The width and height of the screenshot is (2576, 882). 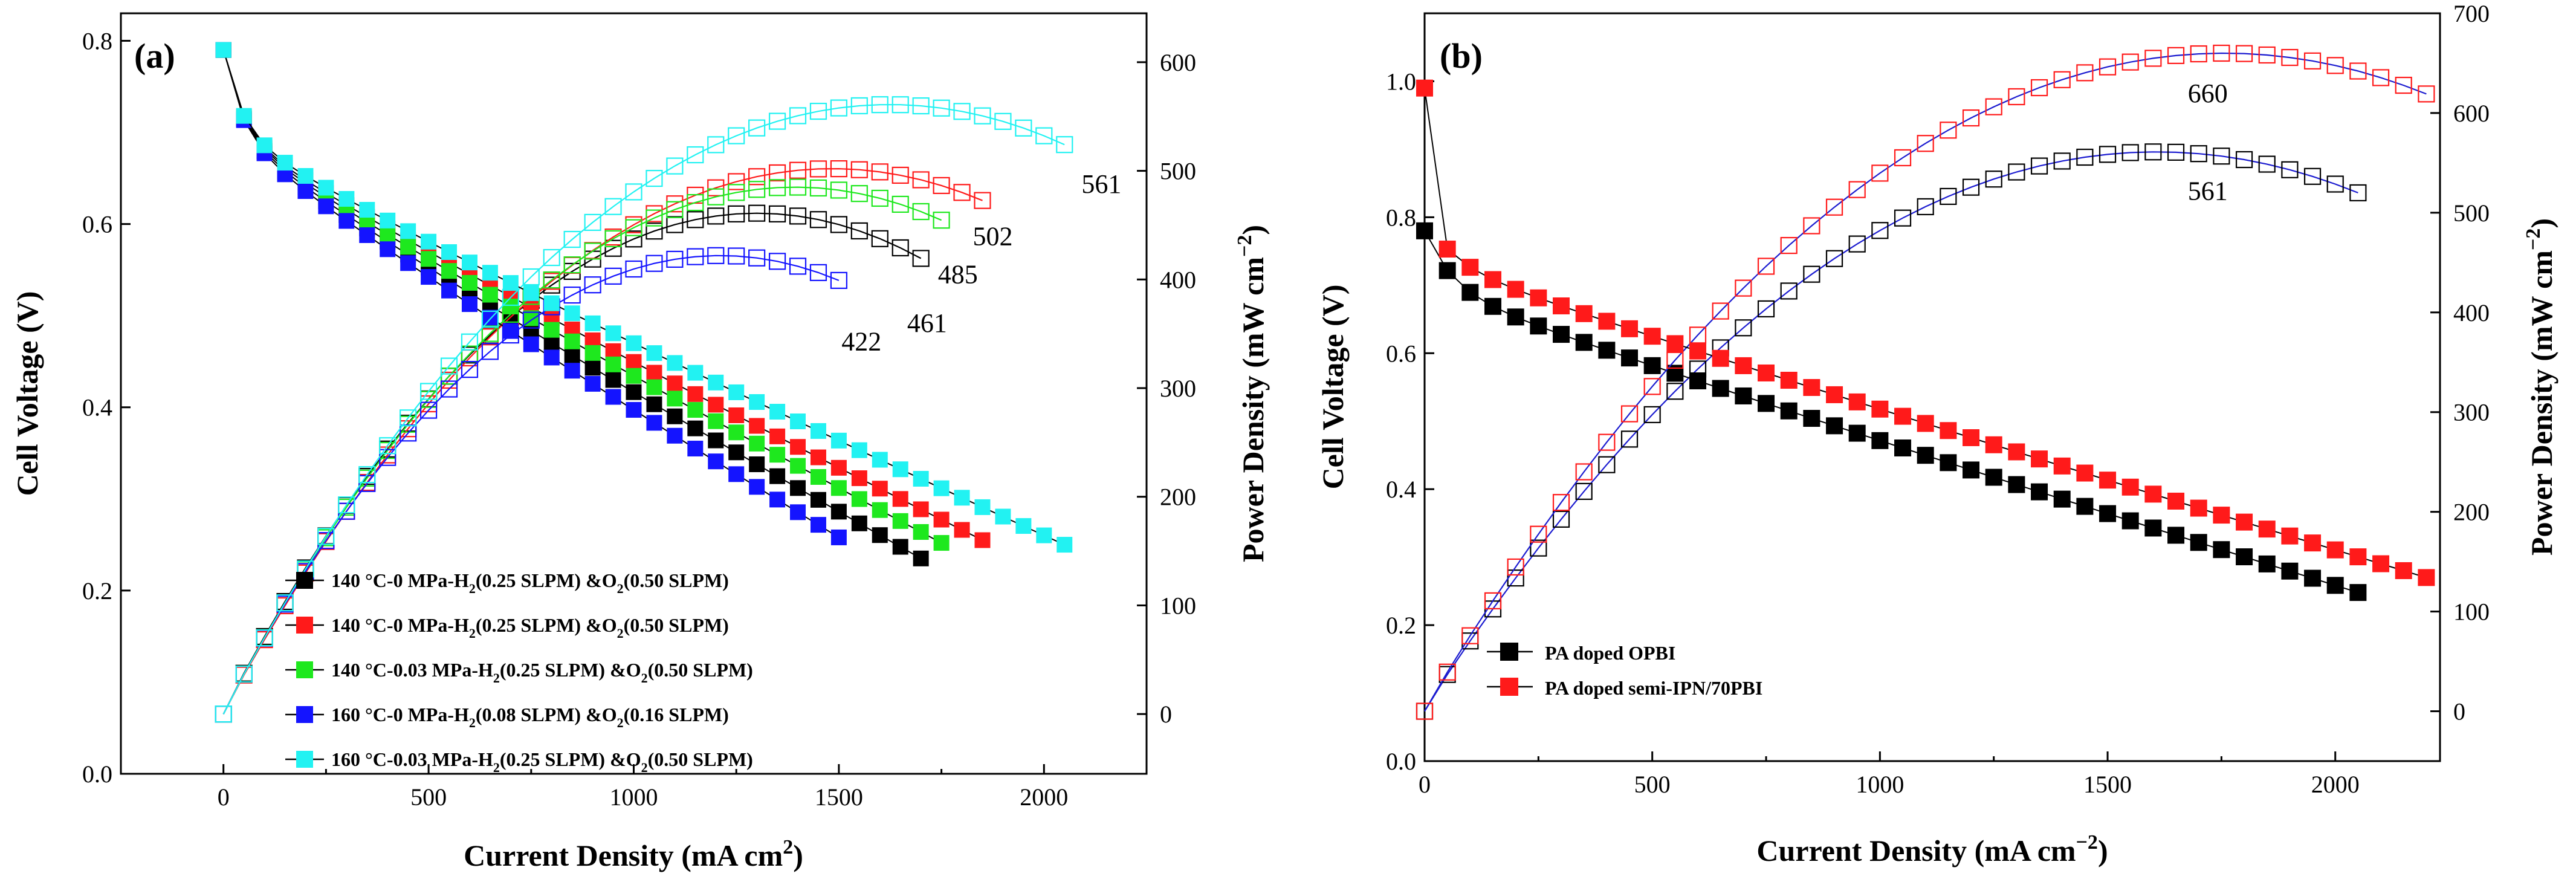 What do you see at coordinates (97, 40) in the screenshot?
I see `y-tick-label: 0.8` at bounding box center [97, 40].